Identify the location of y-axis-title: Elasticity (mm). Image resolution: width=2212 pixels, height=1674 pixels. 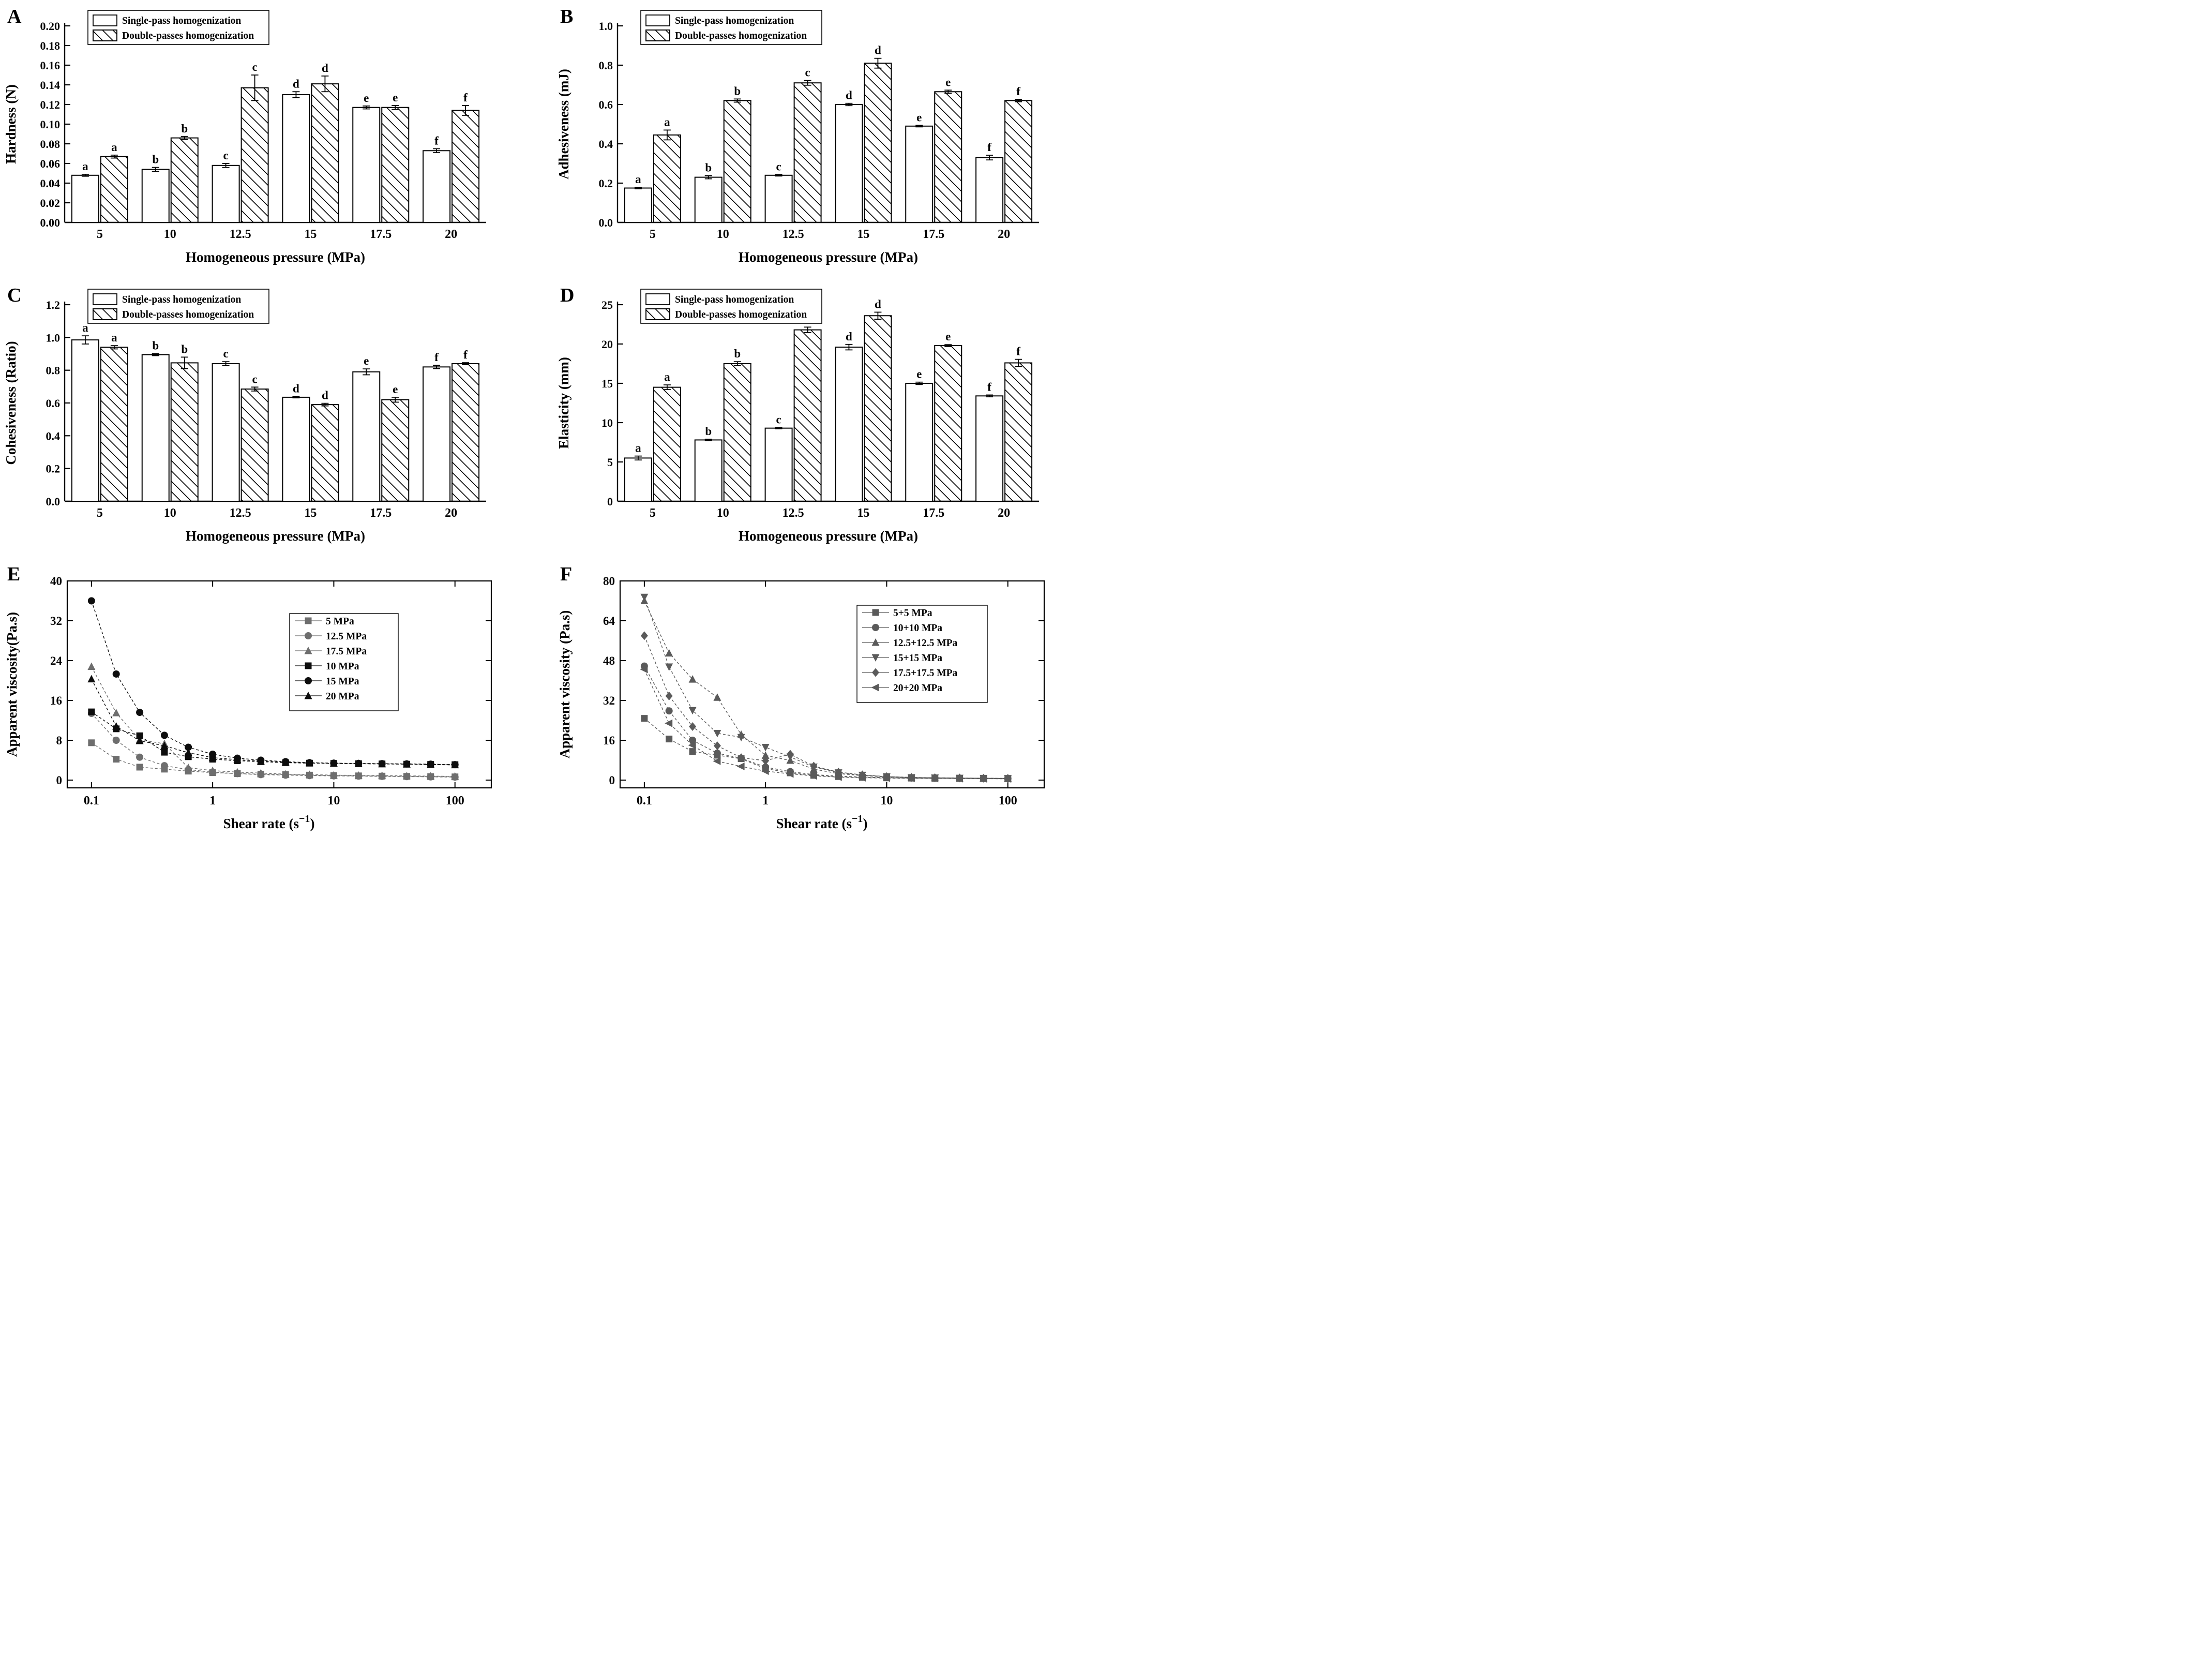
(564, 403).